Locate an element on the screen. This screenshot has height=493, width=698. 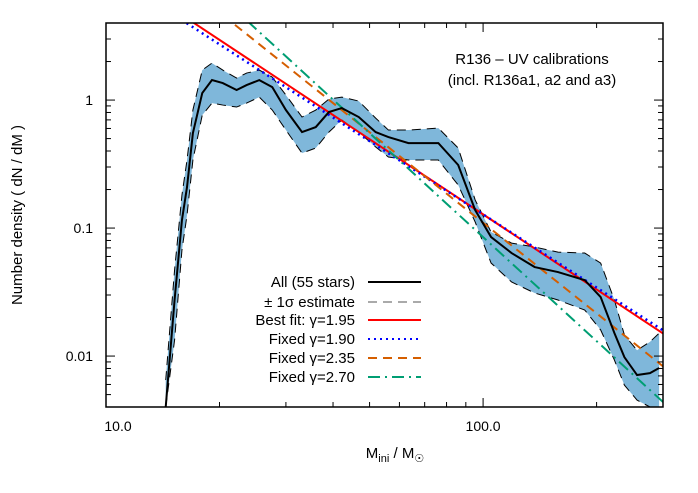
title-line-1: R136 – UV calibrations is located at coordinates (531, 59).